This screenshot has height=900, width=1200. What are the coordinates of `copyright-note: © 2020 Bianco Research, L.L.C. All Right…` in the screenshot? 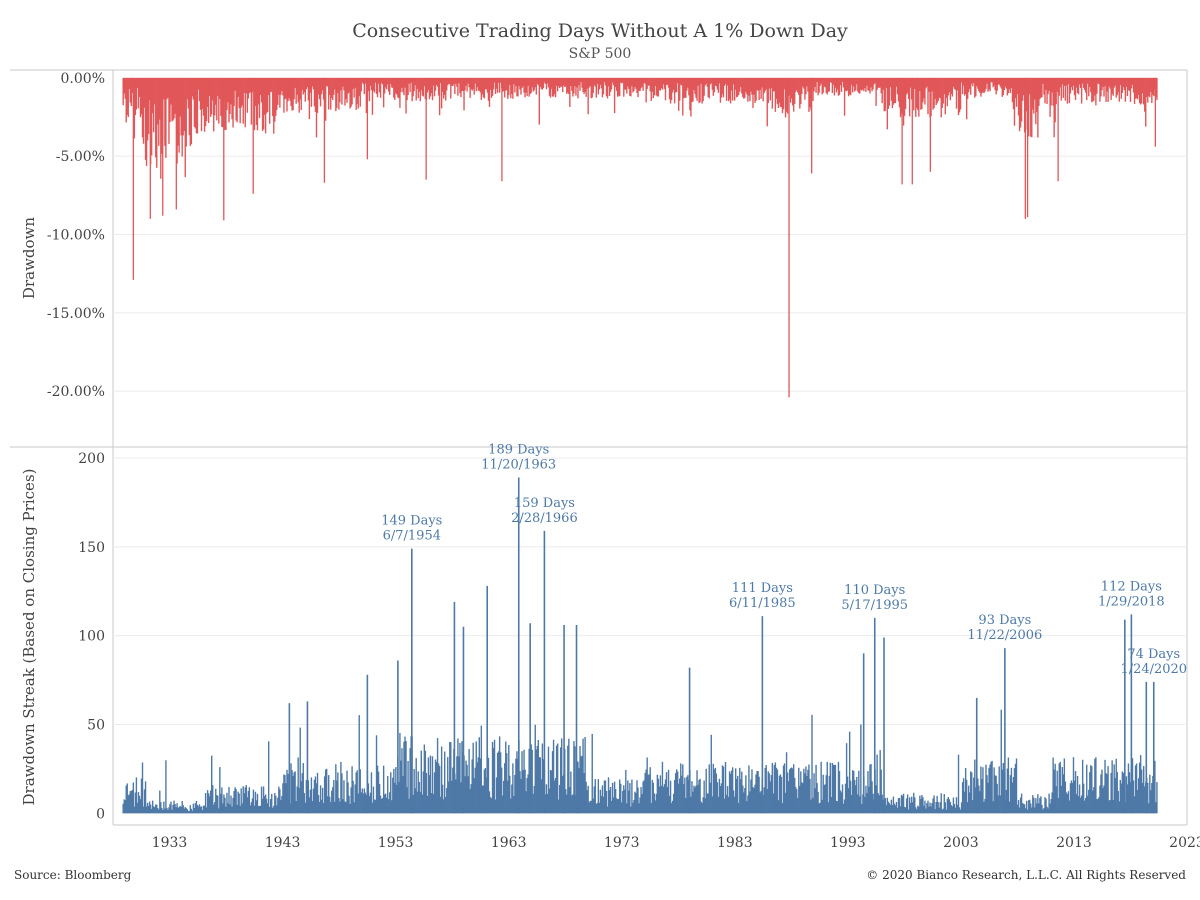 It's located at (1026, 875).